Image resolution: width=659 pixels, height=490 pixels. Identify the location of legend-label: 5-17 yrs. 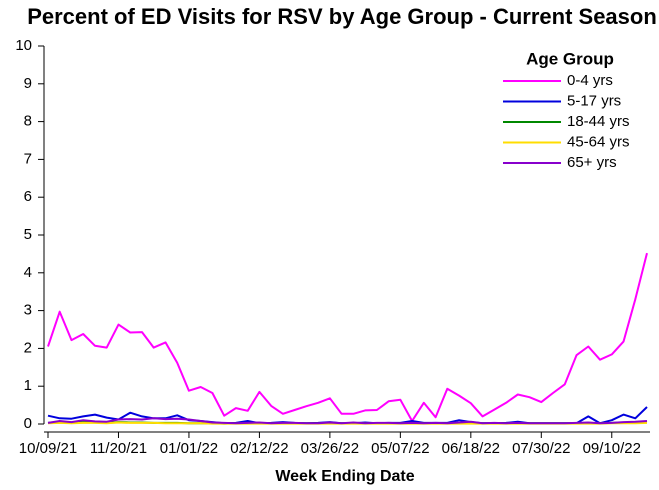
(594, 100).